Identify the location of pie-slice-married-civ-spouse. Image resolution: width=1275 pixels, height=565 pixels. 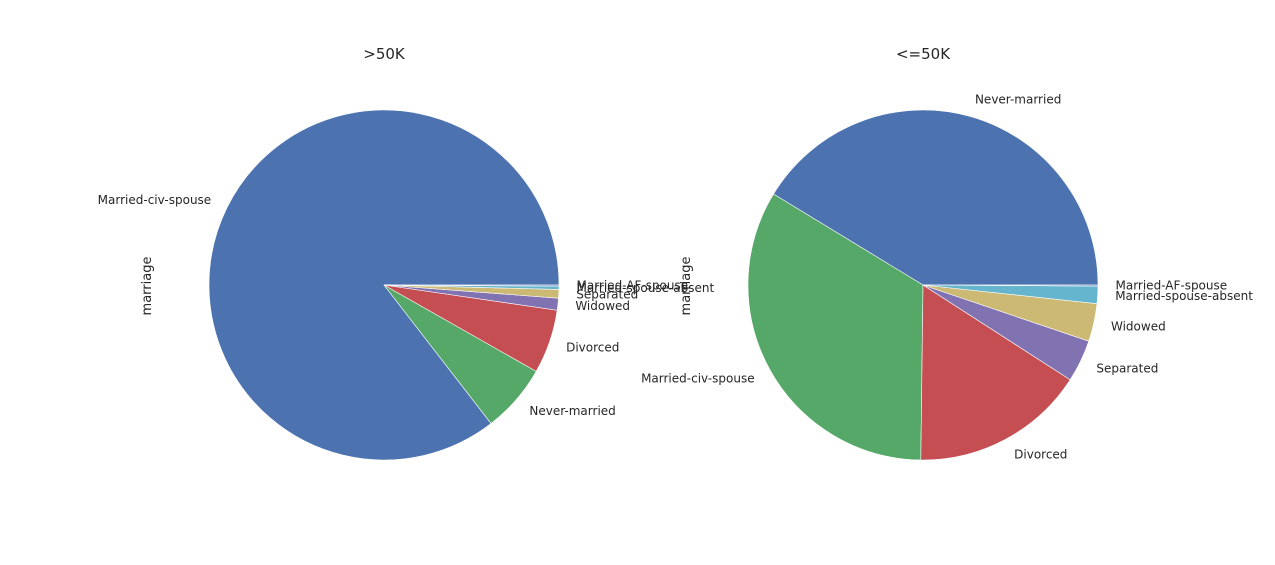
(835, 327).